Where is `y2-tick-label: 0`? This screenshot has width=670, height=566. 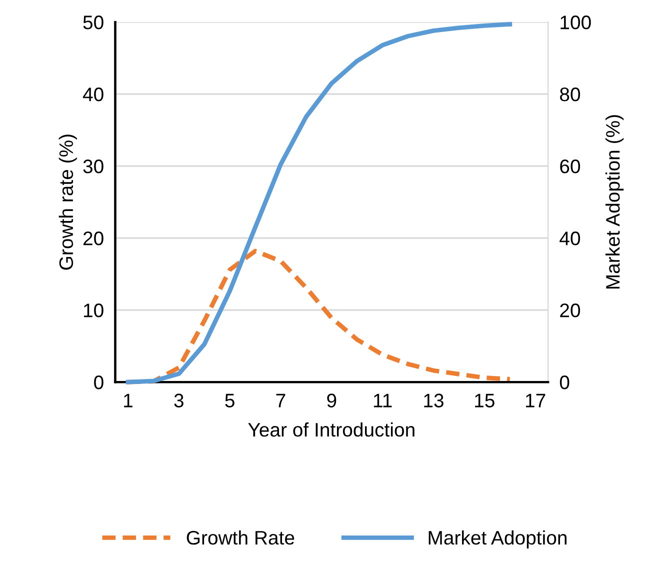 y2-tick-label: 0 is located at coordinates (565, 383).